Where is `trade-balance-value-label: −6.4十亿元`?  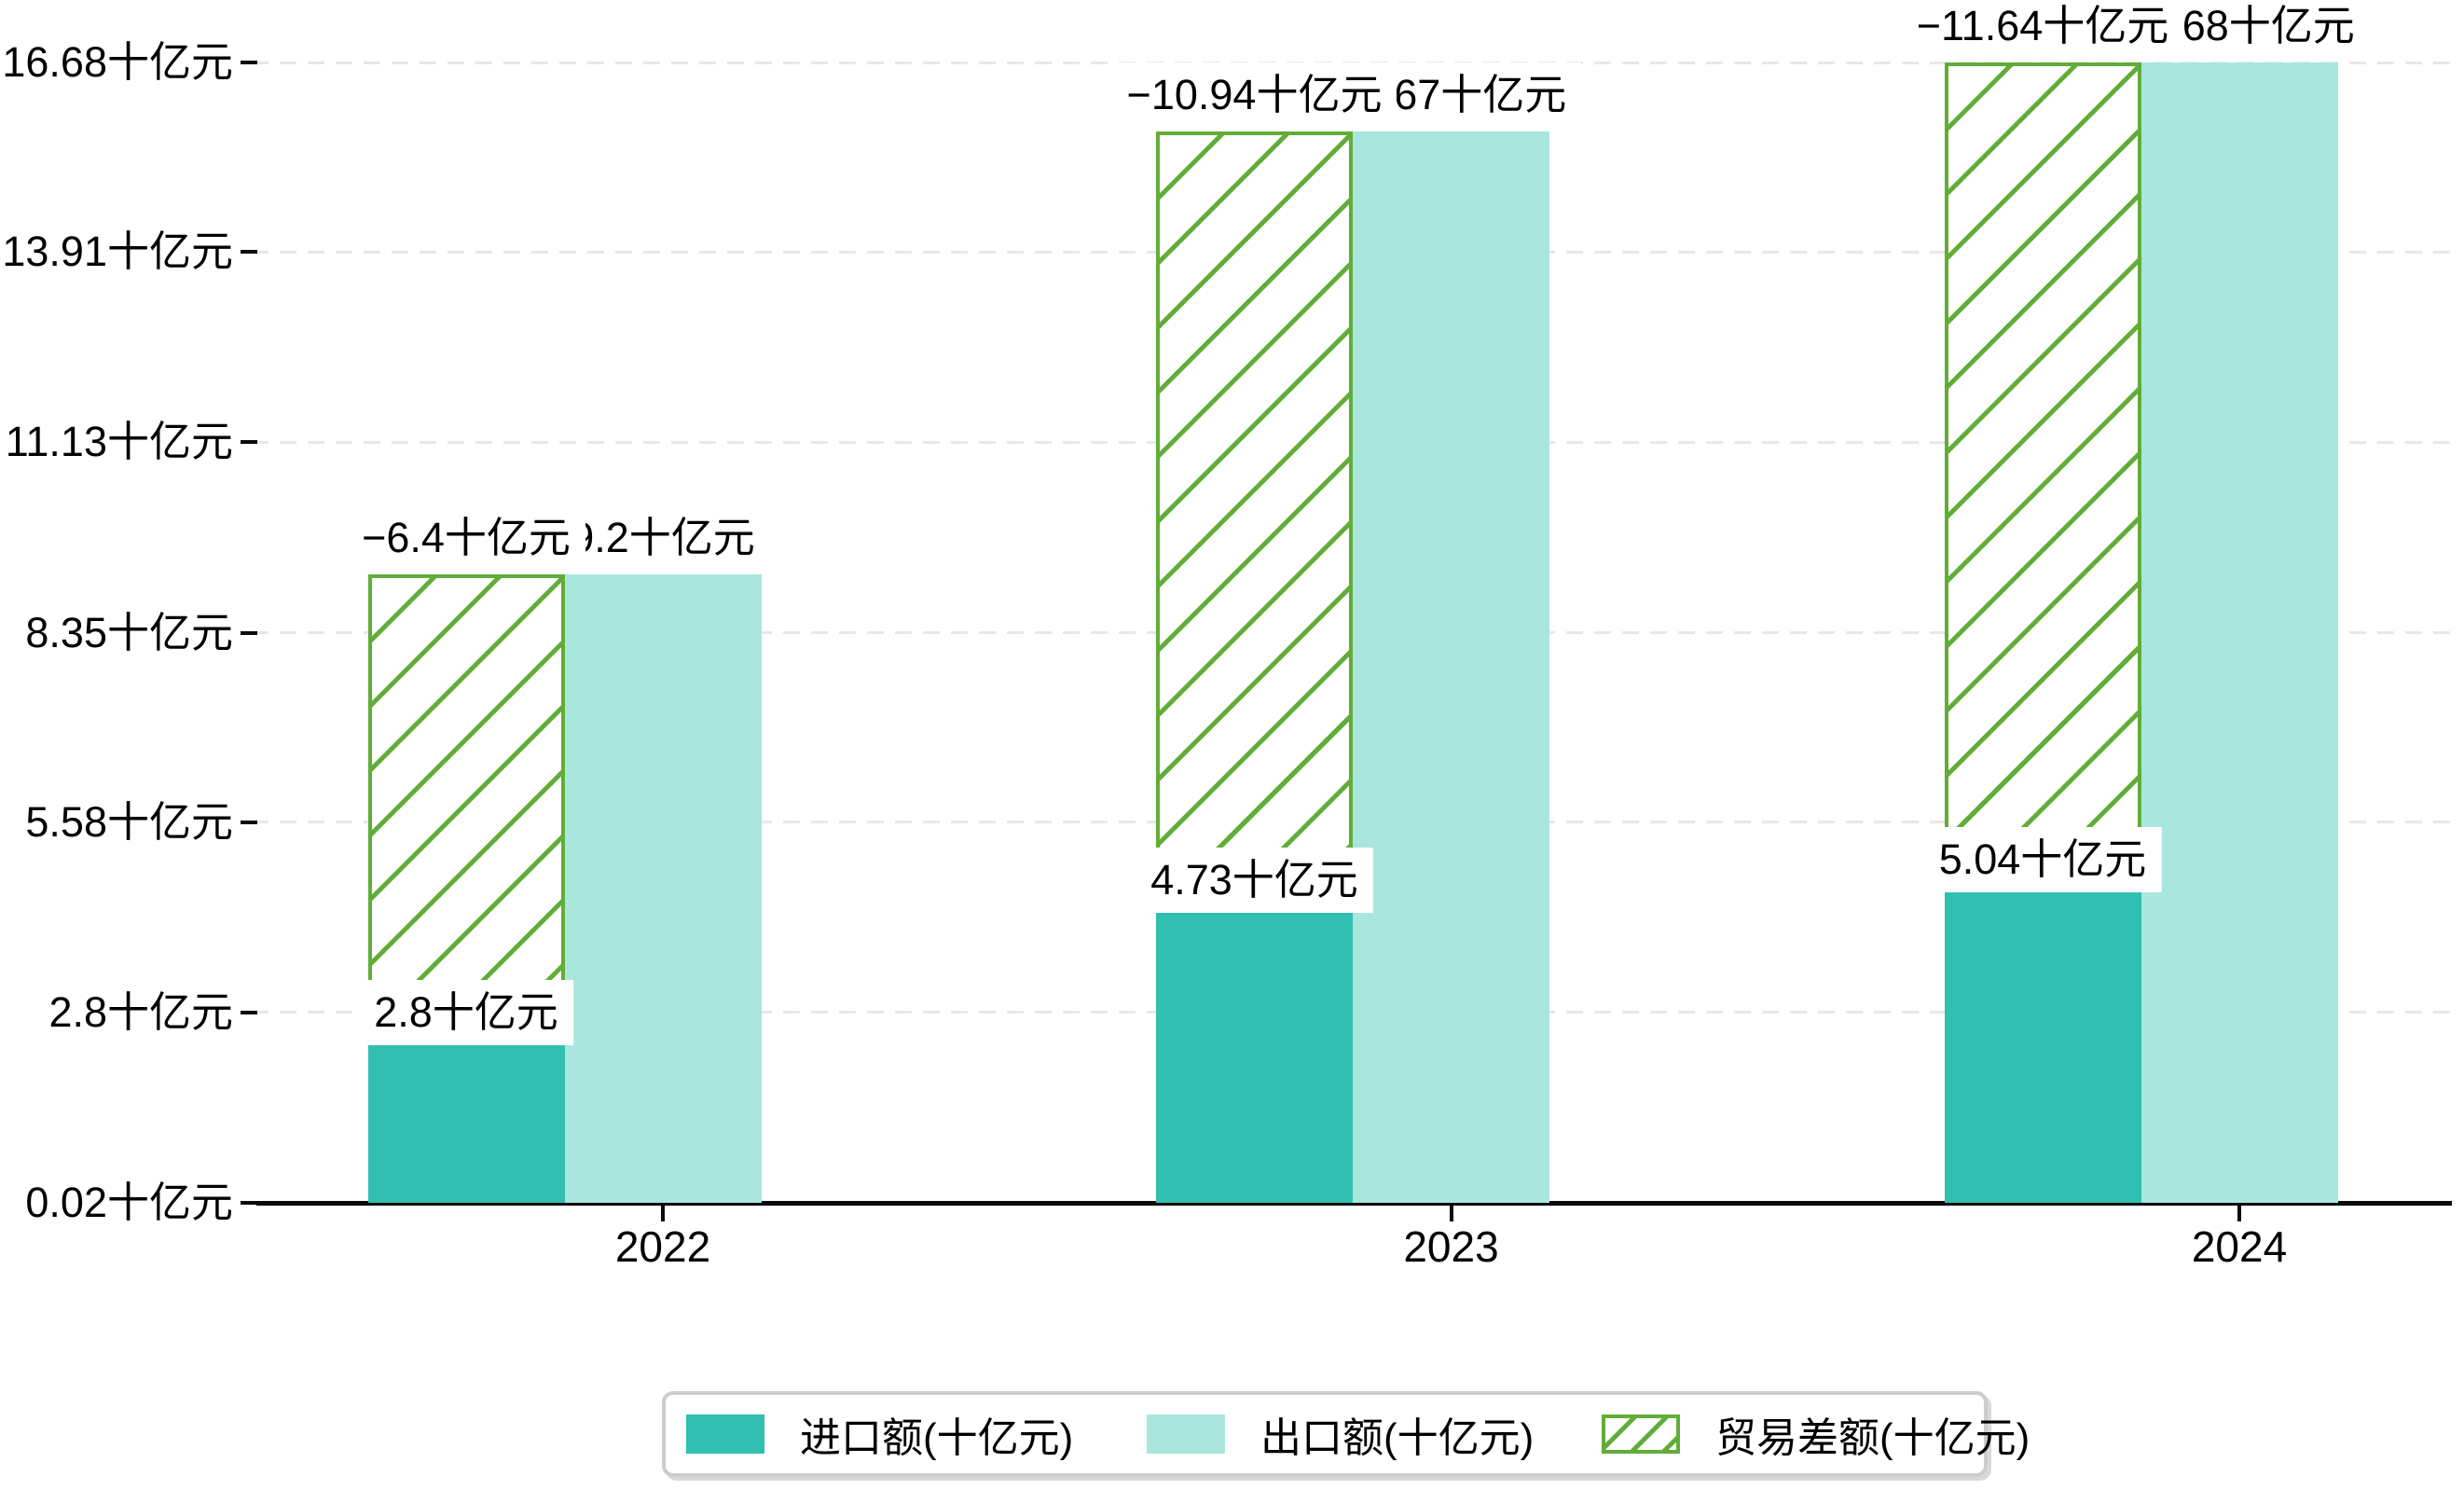
trade-balance-value-label: −6.4十亿元 is located at coordinates (466, 538).